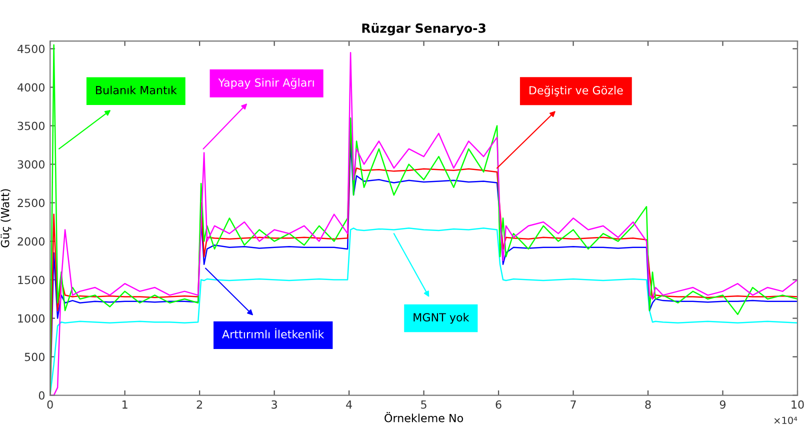 Image resolution: width=808 pixels, height=432 pixels. What do you see at coordinates (31, 49) in the screenshot?
I see `y-tick-label: 4500` at bounding box center [31, 49].